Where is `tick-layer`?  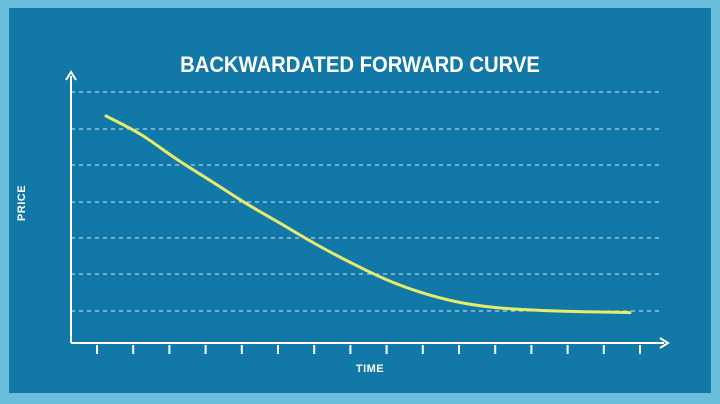
tick-layer is located at coordinates (368, 349).